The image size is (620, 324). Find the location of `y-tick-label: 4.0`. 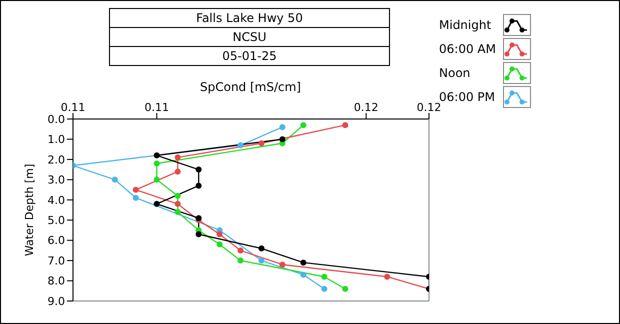

y-tick-label: 4.0 is located at coordinates (56, 200).